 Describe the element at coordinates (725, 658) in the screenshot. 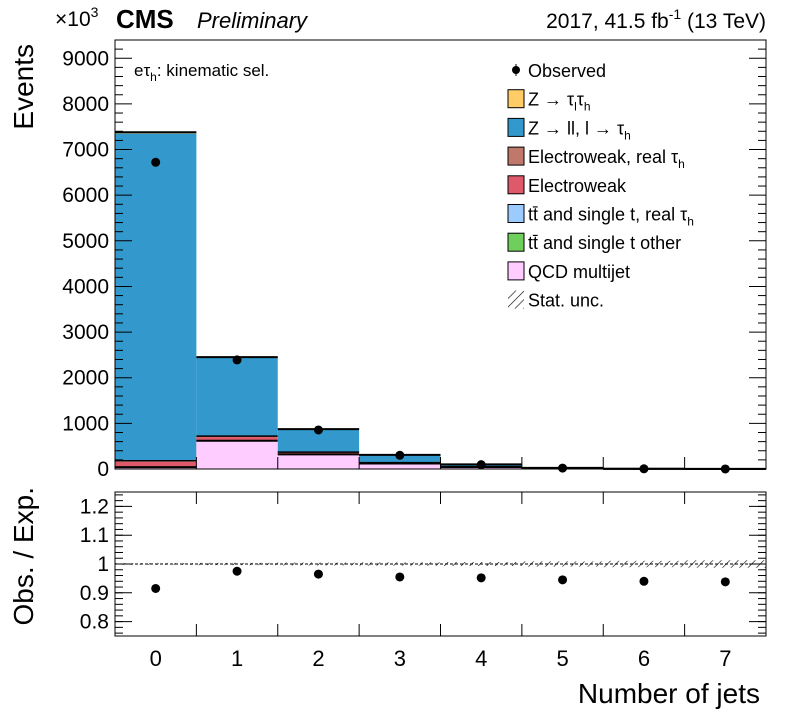

I see `x-tick-label-7: 7` at that location.